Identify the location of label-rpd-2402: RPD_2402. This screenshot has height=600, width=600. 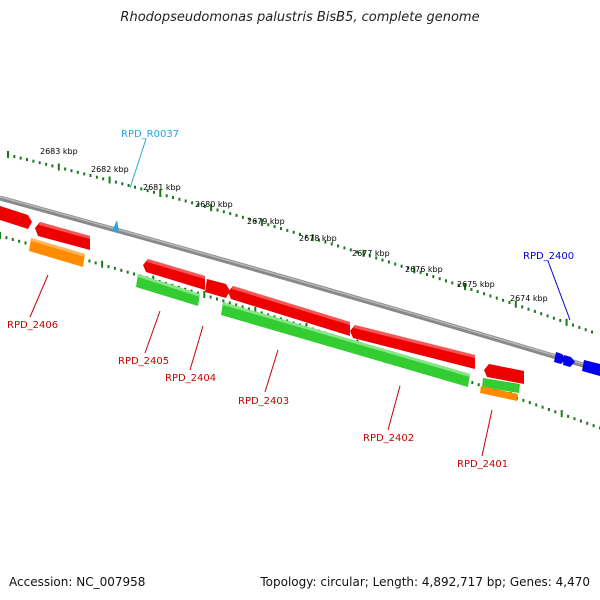
(388, 438).